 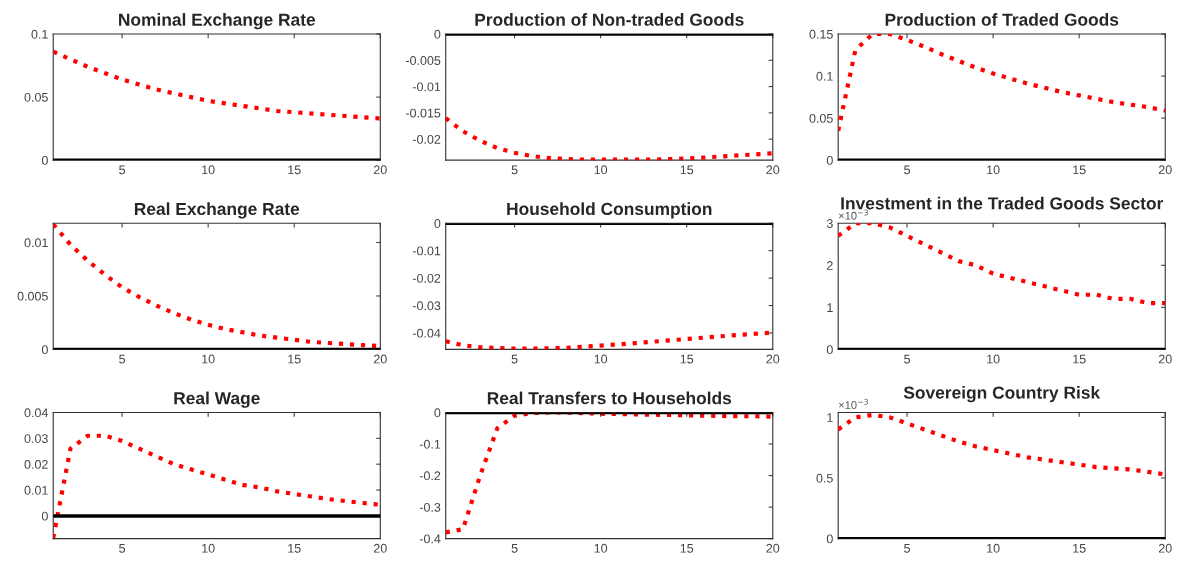 What do you see at coordinates (1002, 394) in the screenshot?
I see `chart-title: Sovereign Country Risk` at bounding box center [1002, 394].